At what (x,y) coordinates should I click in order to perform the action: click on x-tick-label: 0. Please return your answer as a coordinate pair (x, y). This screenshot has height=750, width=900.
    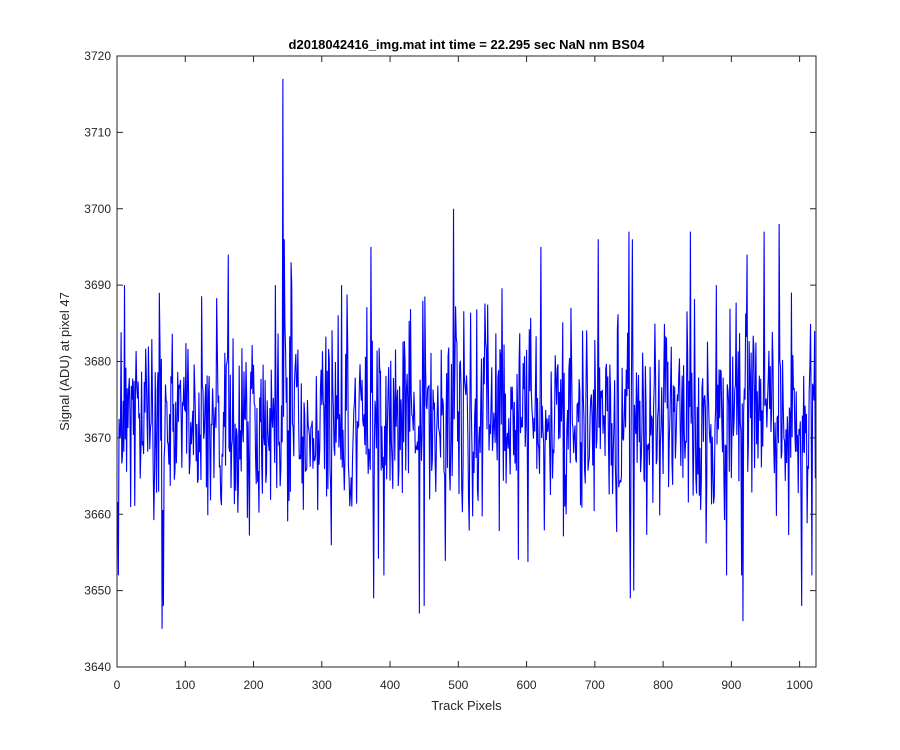
    Looking at the image, I should click on (117, 685).